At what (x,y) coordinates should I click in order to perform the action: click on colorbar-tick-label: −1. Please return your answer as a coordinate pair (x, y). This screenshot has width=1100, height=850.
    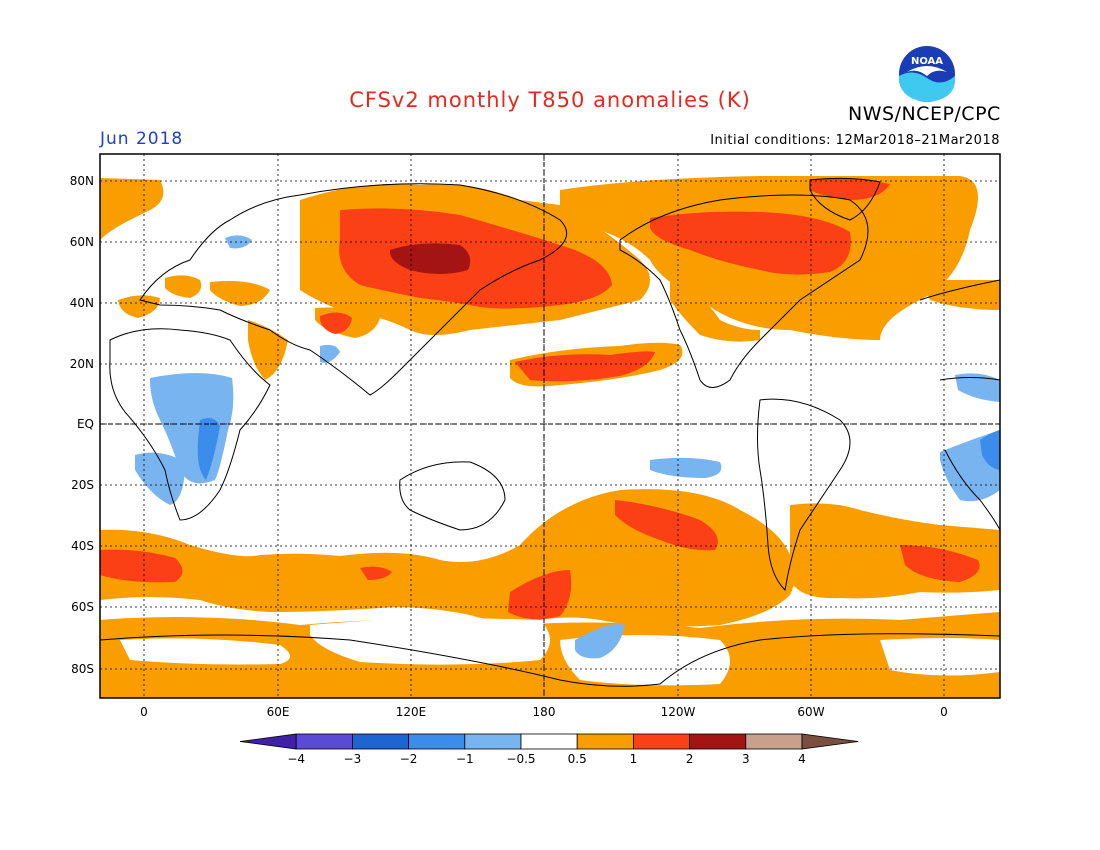
    Looking at the image, I should click on (465, 759).